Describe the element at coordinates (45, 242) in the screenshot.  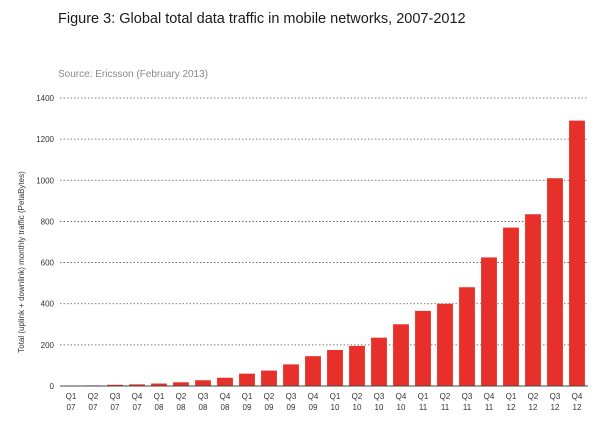
I see `y-tick-labels: 0 200 400 600 800 1000 1200 1400` at that location.